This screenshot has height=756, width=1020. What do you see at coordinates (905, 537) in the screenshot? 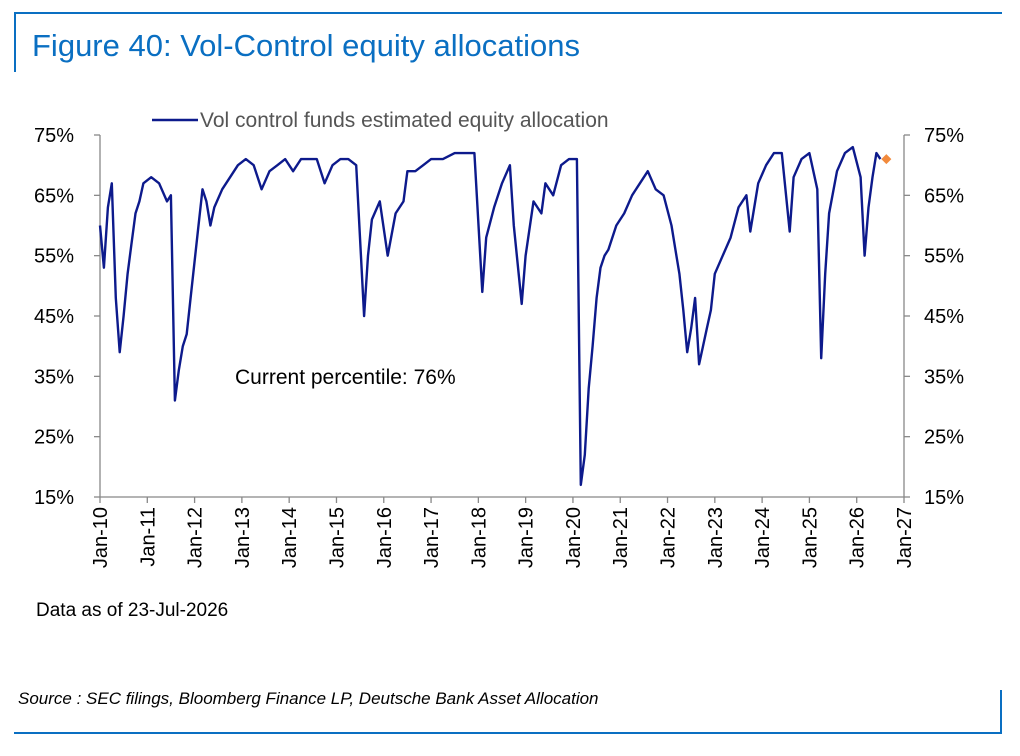
I see `x-tick-label: Jan-27` at bounding box center [905, 537].